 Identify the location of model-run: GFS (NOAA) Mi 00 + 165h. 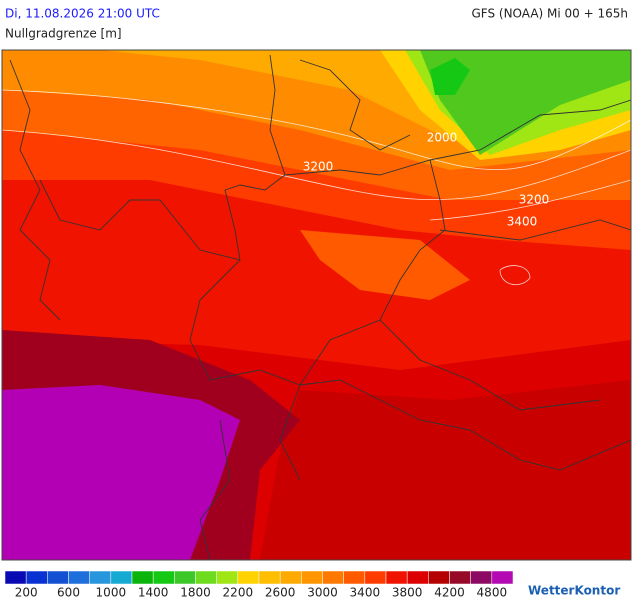
(549, 14).